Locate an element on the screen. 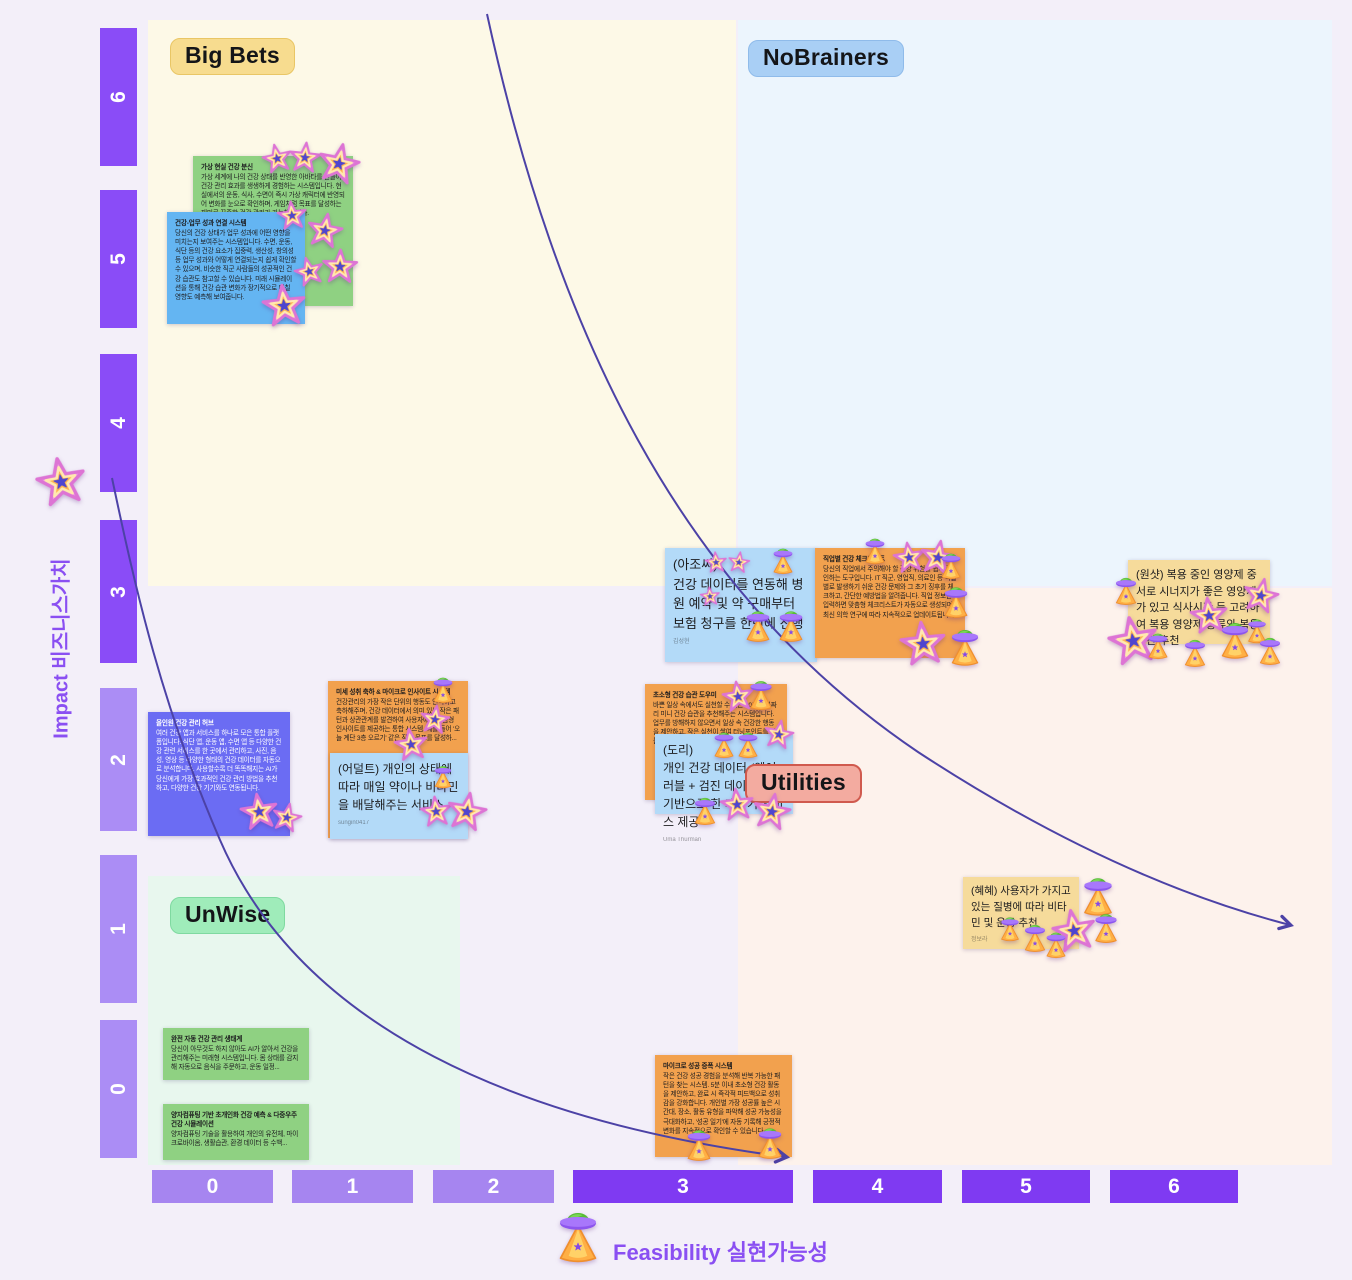  note-title: 올인원 건강 관리 허브 is located at coordinates (185, 723).